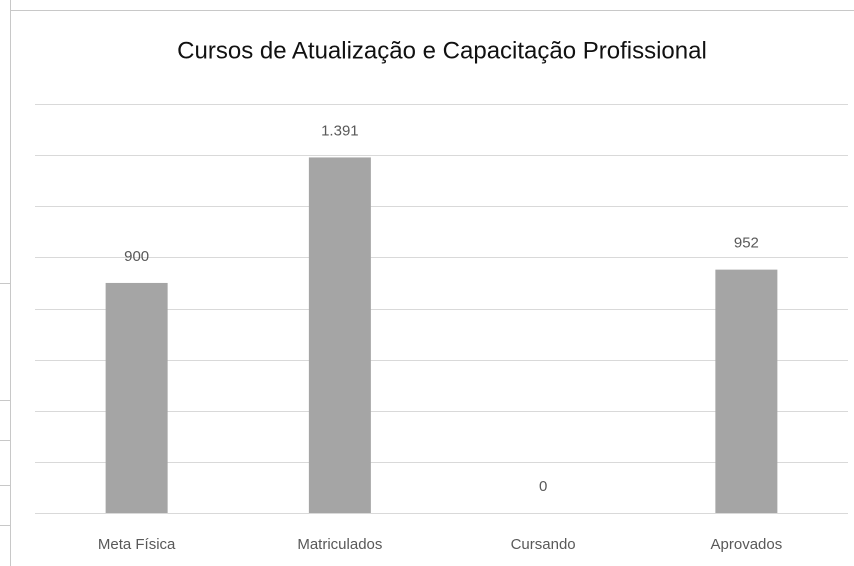  What do you see at coordinates (746, 243) in the screenshot?
I see `data-label: 952` at bounding box center [746, 243].